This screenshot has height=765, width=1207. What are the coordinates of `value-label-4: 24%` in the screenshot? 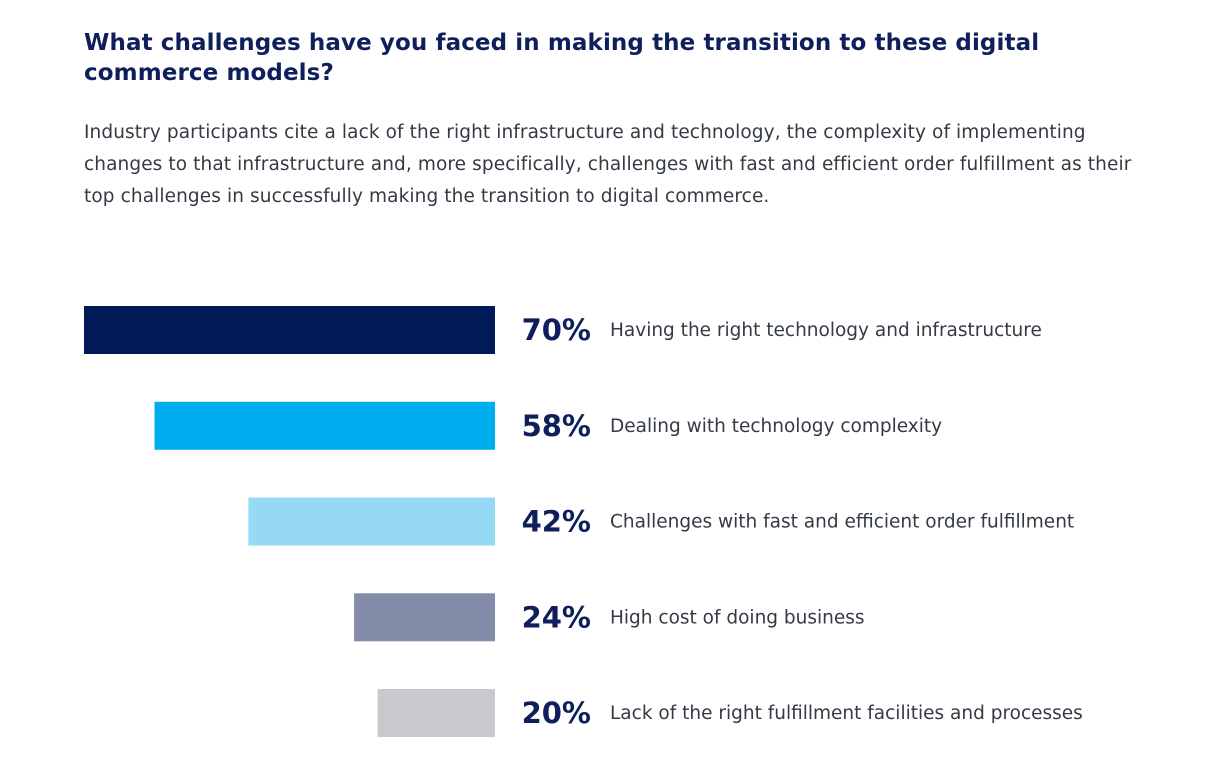 It's located at (556, 617).